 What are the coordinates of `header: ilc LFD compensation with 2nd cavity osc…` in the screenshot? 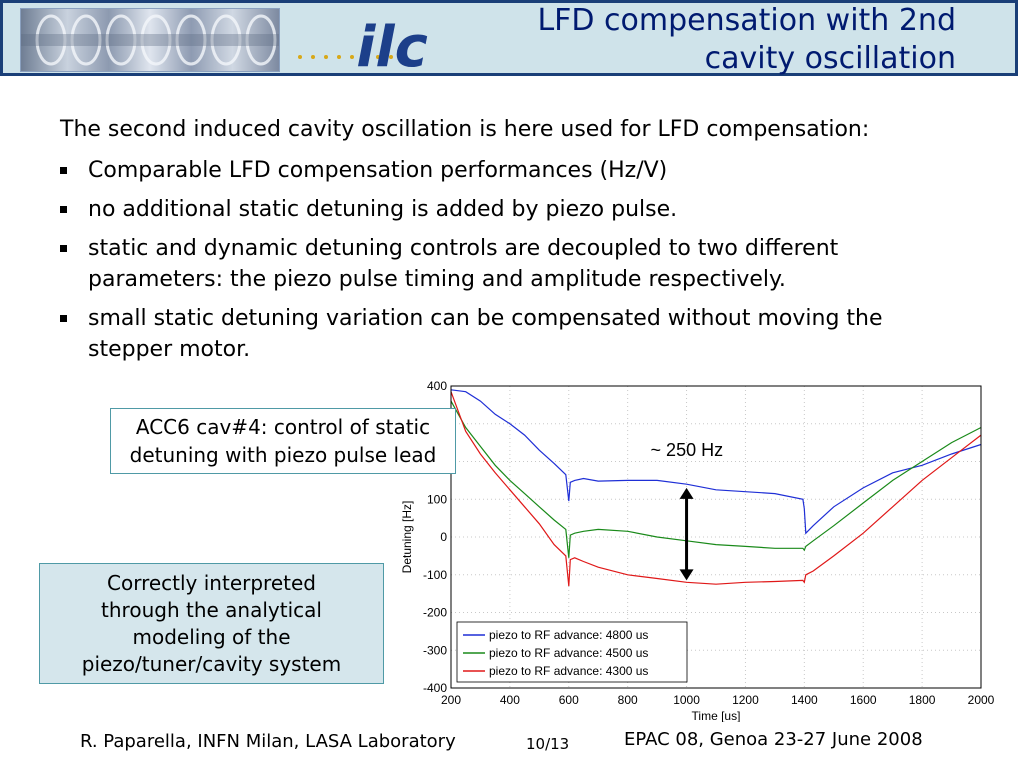 It's located at (512, 41).